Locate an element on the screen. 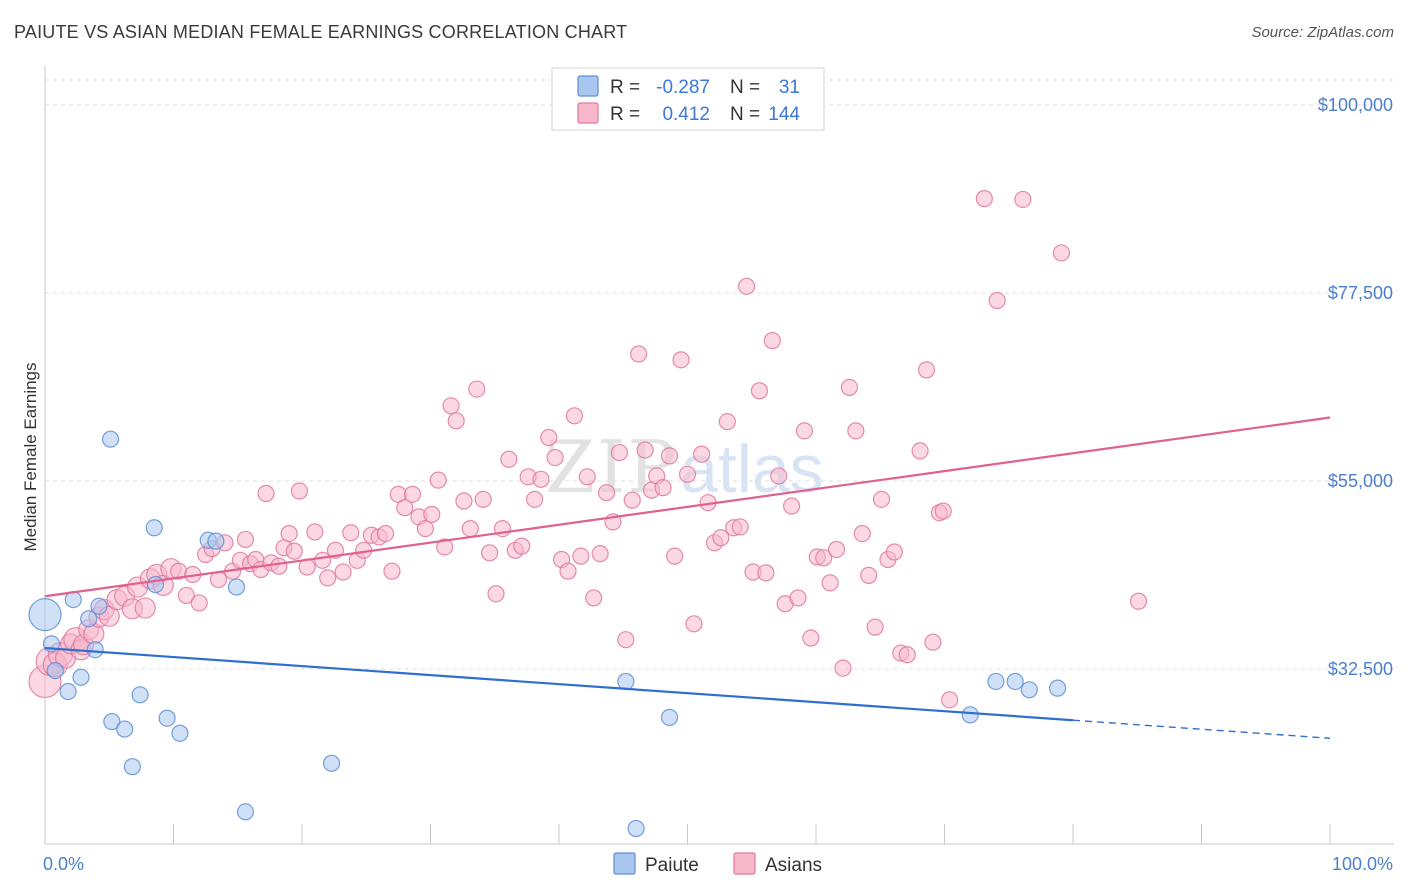 The width and height of the screenshot is (1406, 892). y-tick-label: $55,000 is located at coordinates (1360, 481).